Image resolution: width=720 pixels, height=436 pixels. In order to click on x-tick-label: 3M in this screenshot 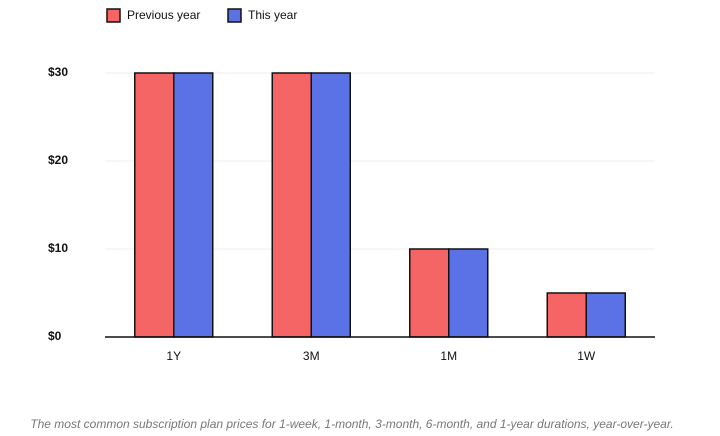, I will do `click(311, 356)`.